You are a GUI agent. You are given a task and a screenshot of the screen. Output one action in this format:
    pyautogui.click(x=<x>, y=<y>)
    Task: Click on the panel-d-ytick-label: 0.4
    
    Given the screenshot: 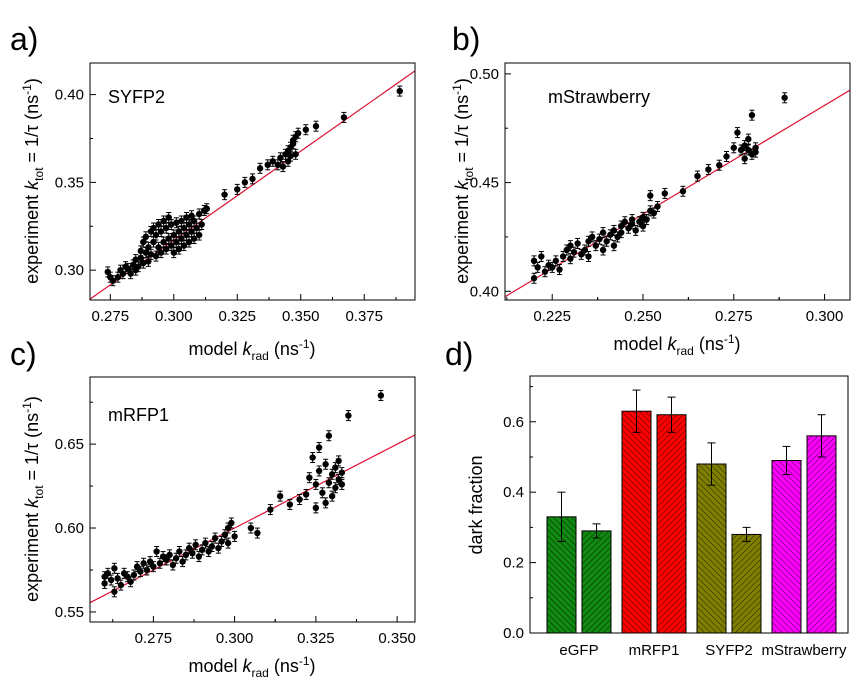 What is the action you would take?
    pyautogui.click(x=513, y=492)
    